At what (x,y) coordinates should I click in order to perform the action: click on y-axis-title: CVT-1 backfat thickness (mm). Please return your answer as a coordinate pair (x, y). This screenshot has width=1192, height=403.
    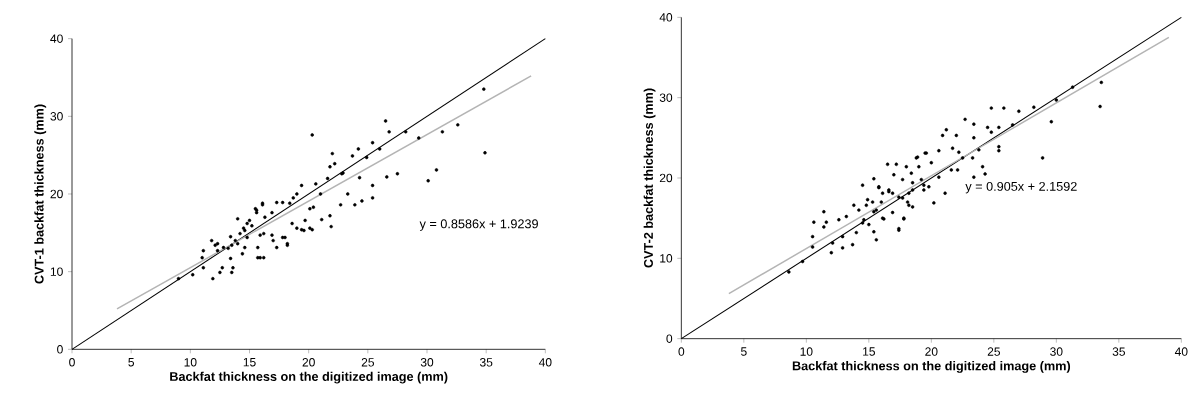
    Looking at the image, I should click on (40, 194).